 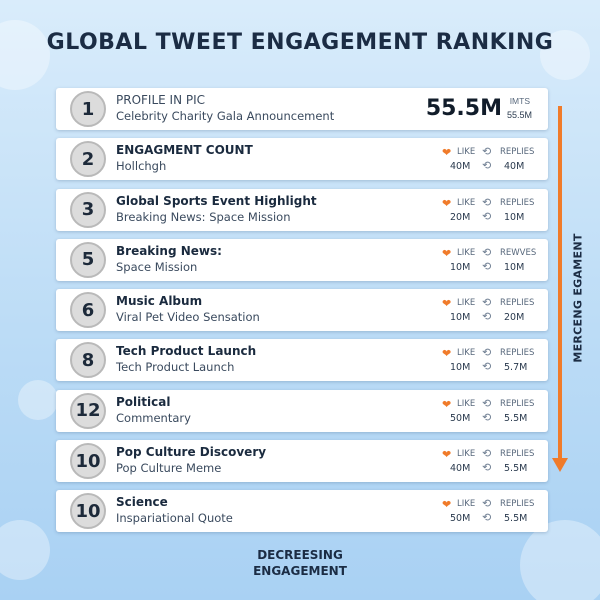 I want to click on replies-value: 20M, so click(x=514, y=318).